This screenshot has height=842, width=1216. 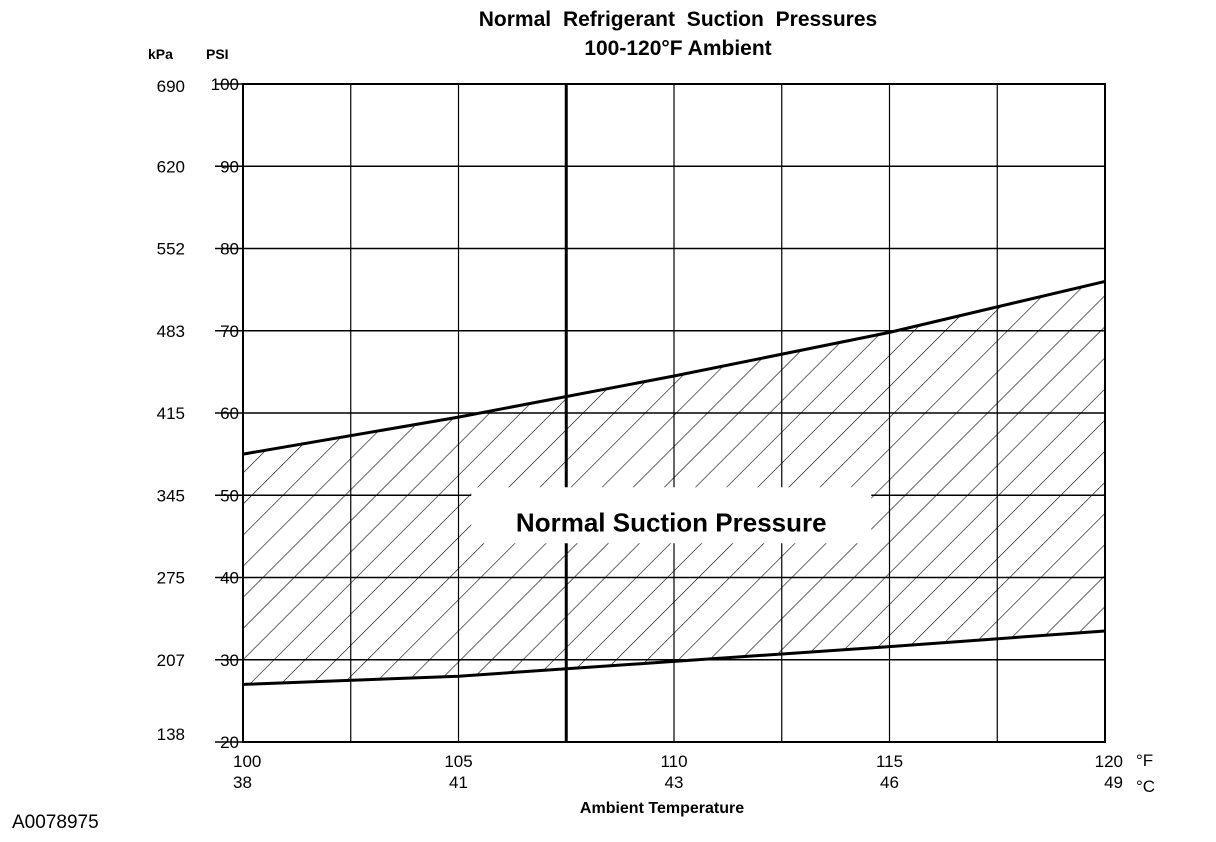 What do you see at coordinates (1145, 786) in the screenshot?
I see `x-unit-celsius: °C` at bounding box center [1145, 786].